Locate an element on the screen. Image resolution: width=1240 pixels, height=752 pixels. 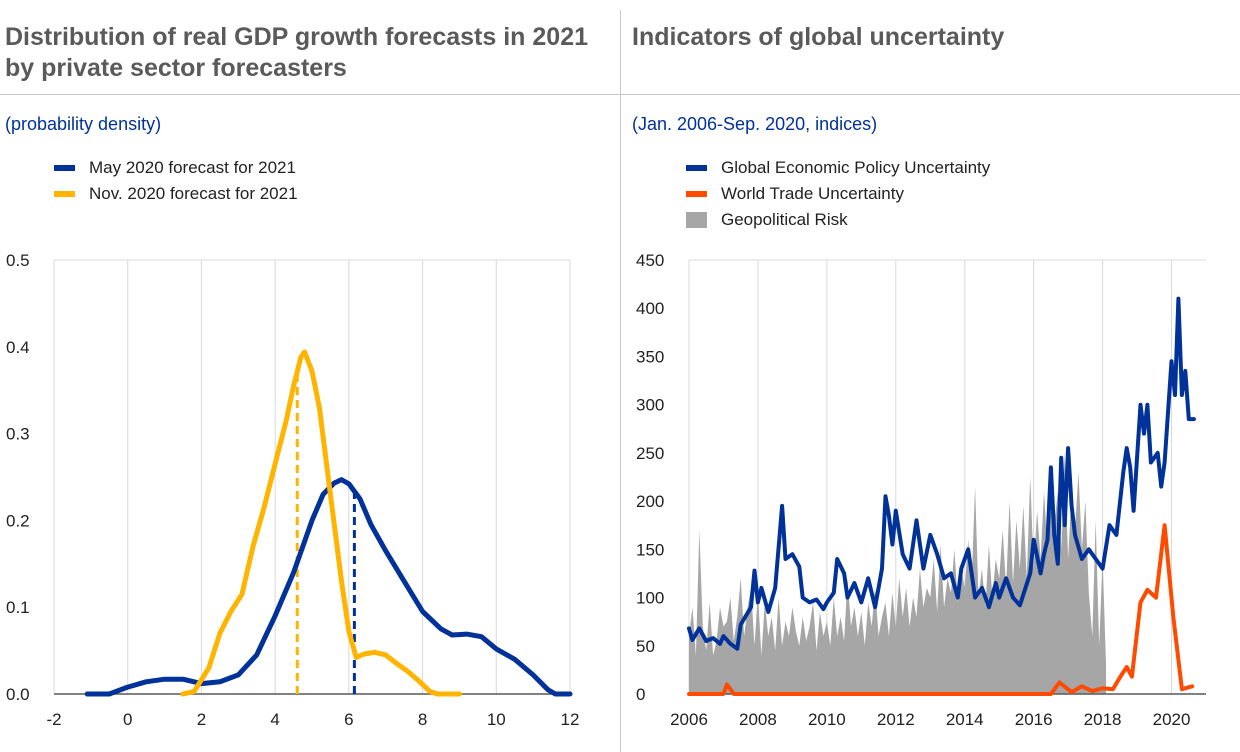
left-chart-x-tick-label: -2 is located at coordinates (53, 719).